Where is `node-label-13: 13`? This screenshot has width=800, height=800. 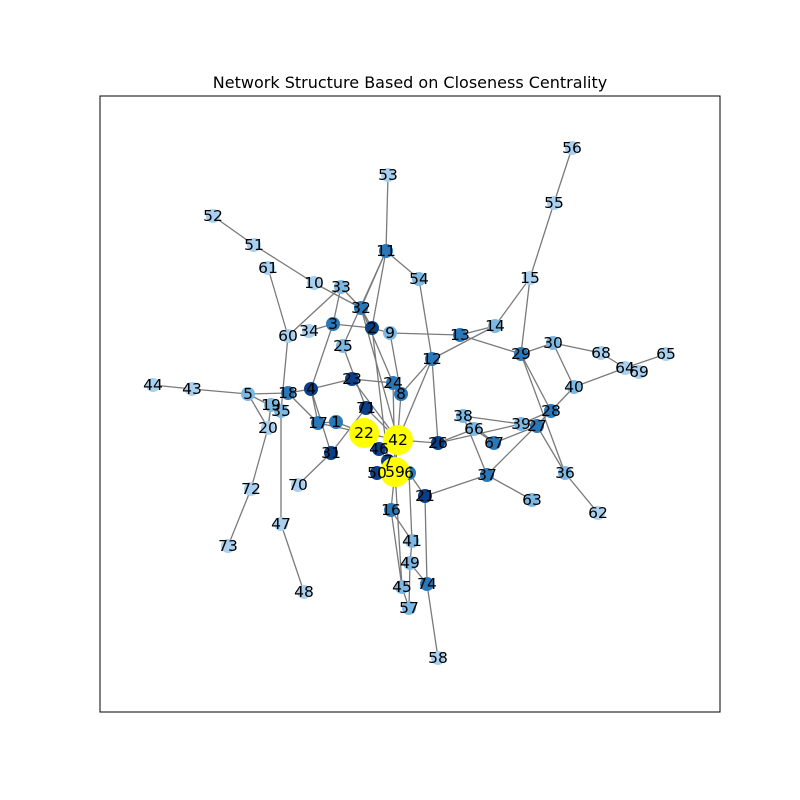 node-label-13: 13 is located at coordinates (460, 335).